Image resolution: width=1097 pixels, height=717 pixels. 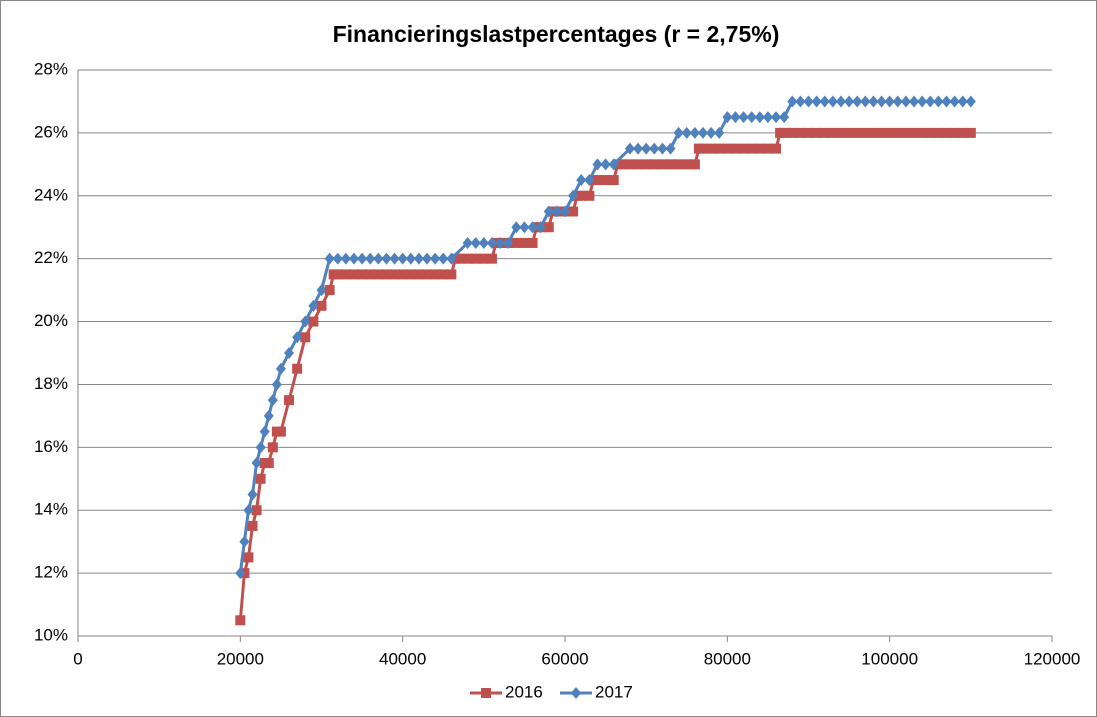 What do you see at coordinates (1052, 658) in the screenshot?
I see `x-tick-label: 120000` at bounding box center [1052, 658].